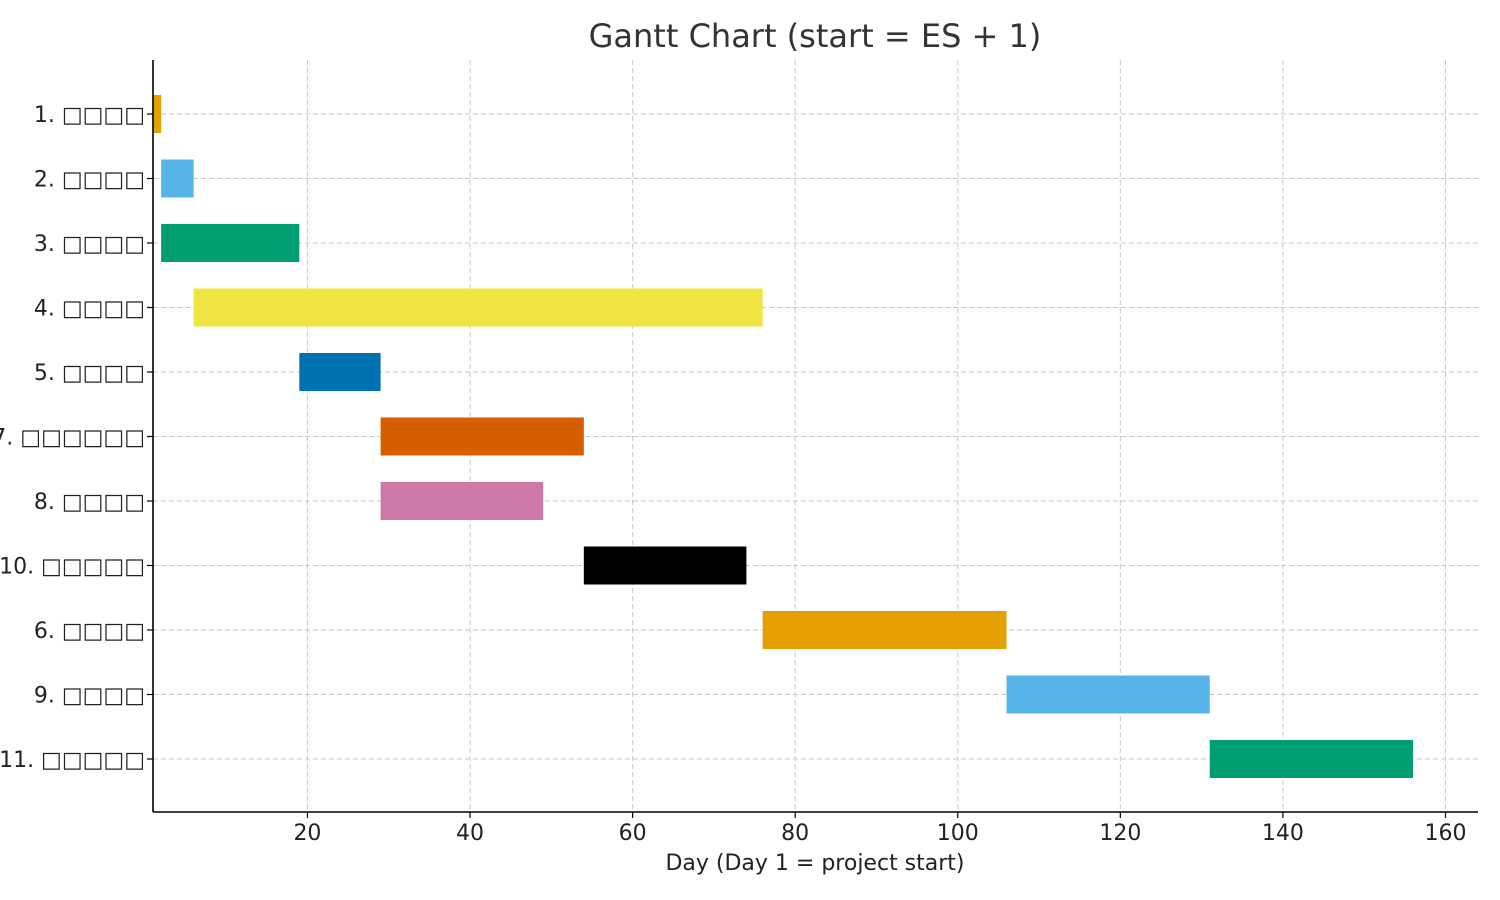 This screenshot has width=1500, height=900. What do you see at coordinates (879, 829) in the screenshot?
I see `x-tick-labels: 20 40 60 80 100 120 140 160` at bounding box center [879, 829].